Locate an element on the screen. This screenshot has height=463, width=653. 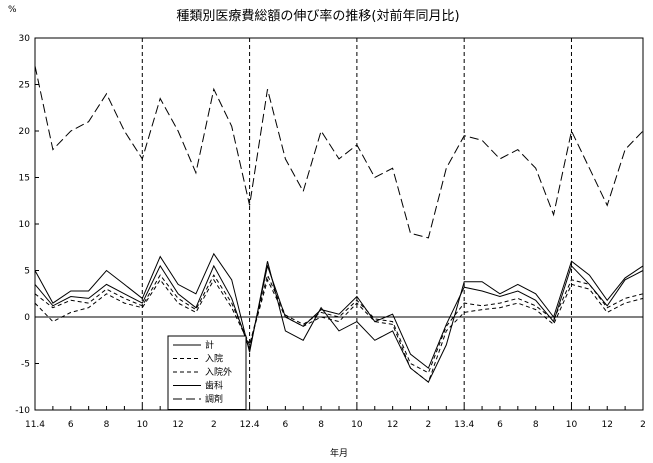
chart-title: 種類別医療費総額の伸び率の推移(対前年同月比) is located at coordinates (317, 16).